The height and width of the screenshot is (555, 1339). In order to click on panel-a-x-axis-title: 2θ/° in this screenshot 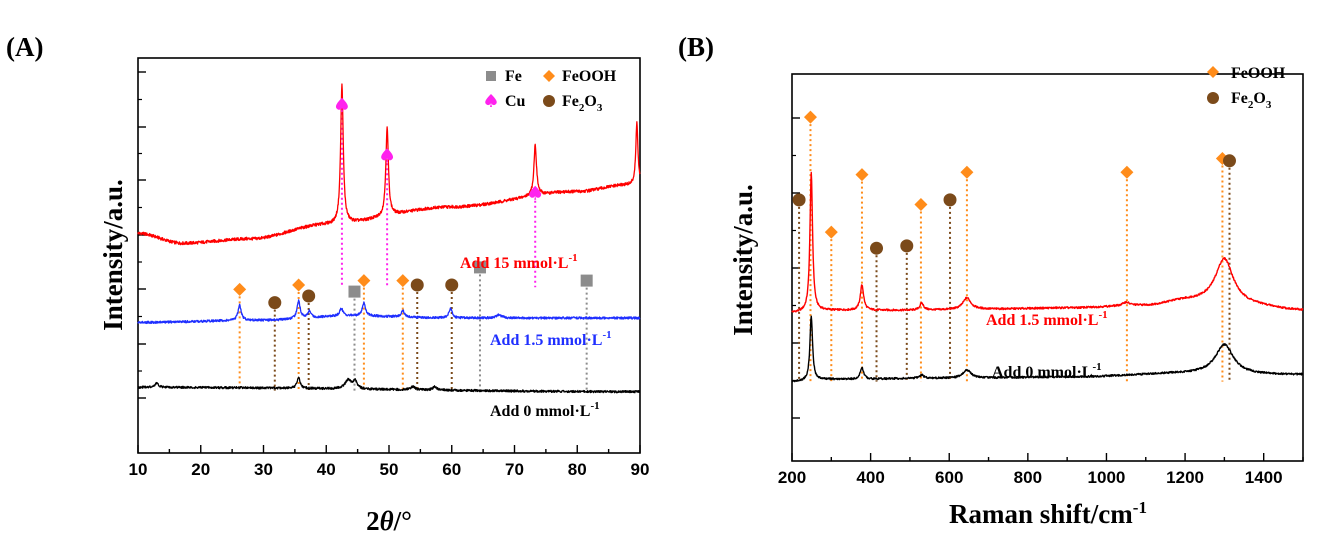, I will do `click(389, 521)`.